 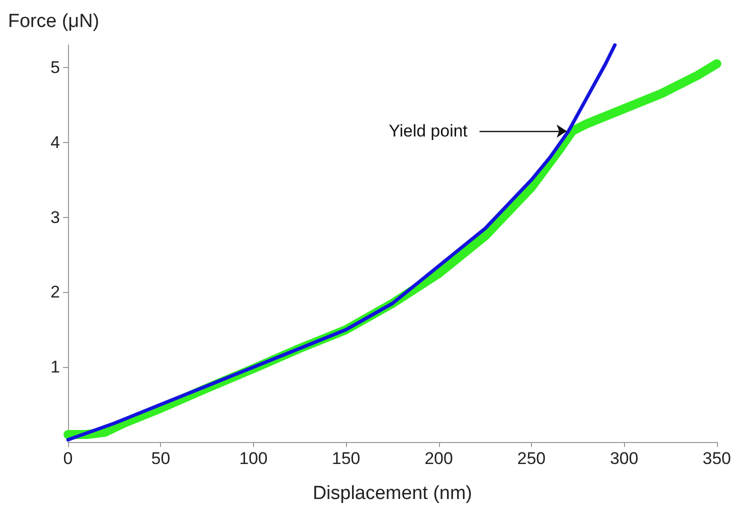 What do you see at coordinates (55, 67) in the screenshot?
I see `y-tick-label: 5` at bounding box center [55, 67].